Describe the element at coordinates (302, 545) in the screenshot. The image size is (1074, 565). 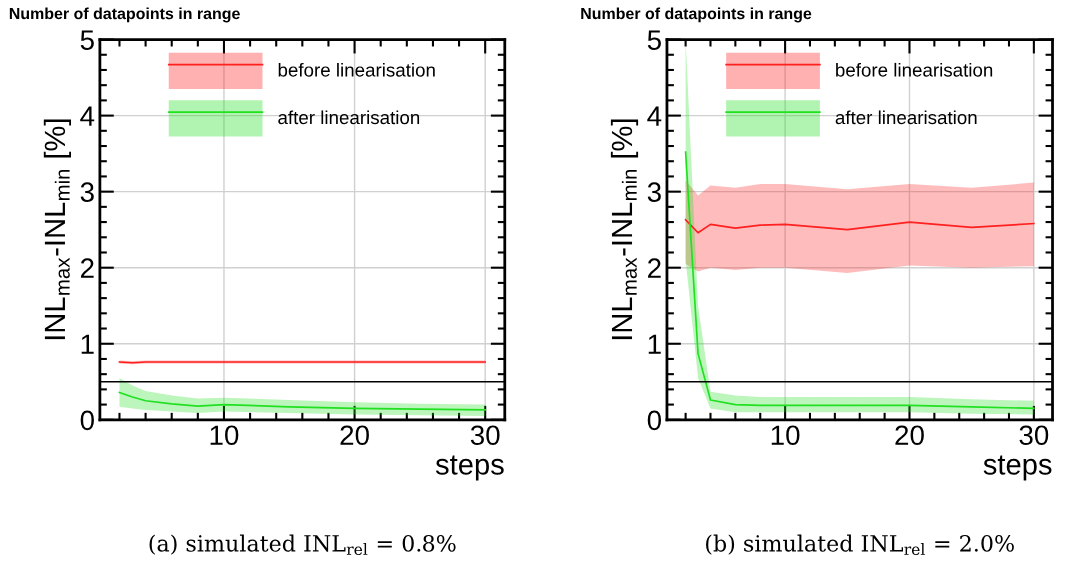
I see `text: (a) simulated INL$_{rel}$ = 0.8%` at that location.